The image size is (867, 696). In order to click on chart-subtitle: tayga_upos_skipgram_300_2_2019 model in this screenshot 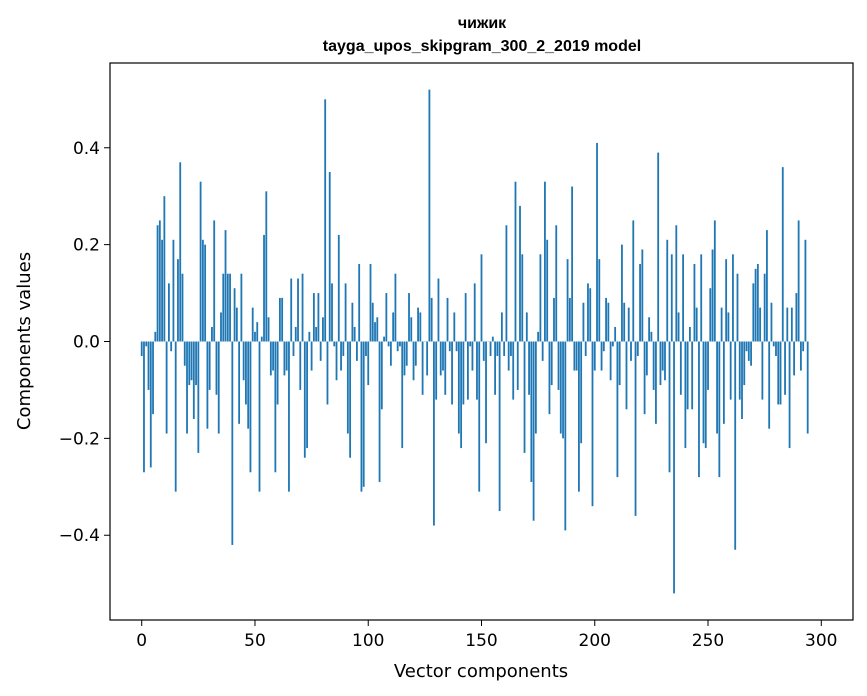, I will do `click(482, 46)`.